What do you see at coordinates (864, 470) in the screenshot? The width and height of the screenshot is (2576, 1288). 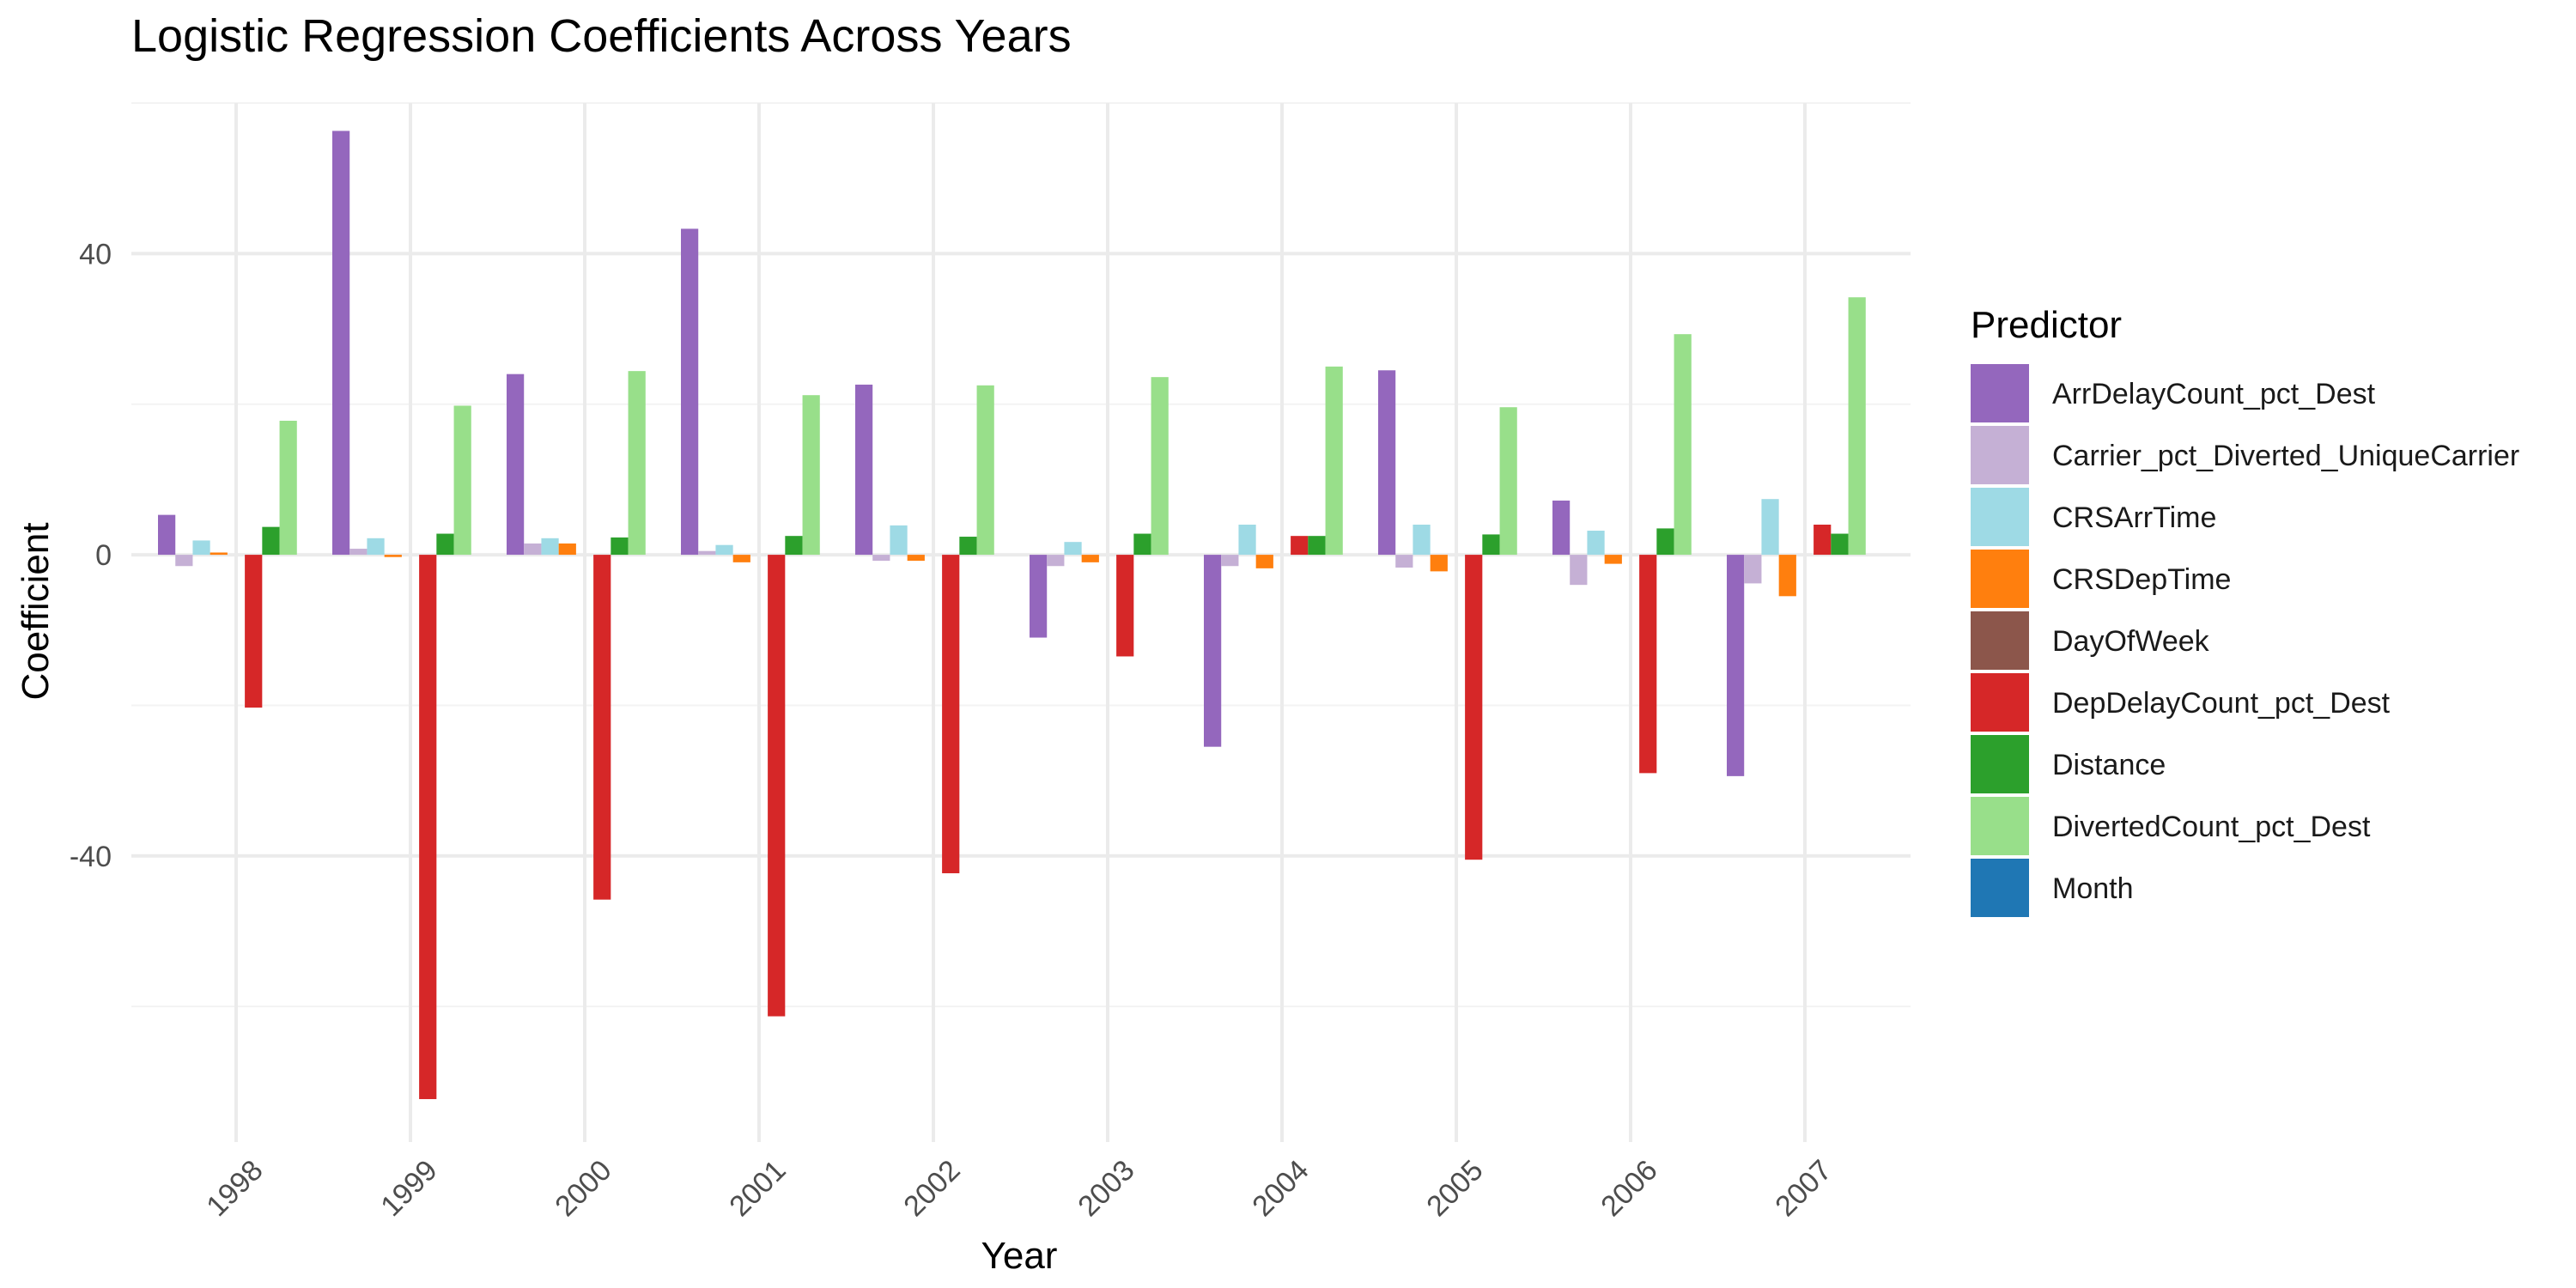 I see `bar-ArrDelayCount_pct_Dest-2002` at bounding box center [864, 470].